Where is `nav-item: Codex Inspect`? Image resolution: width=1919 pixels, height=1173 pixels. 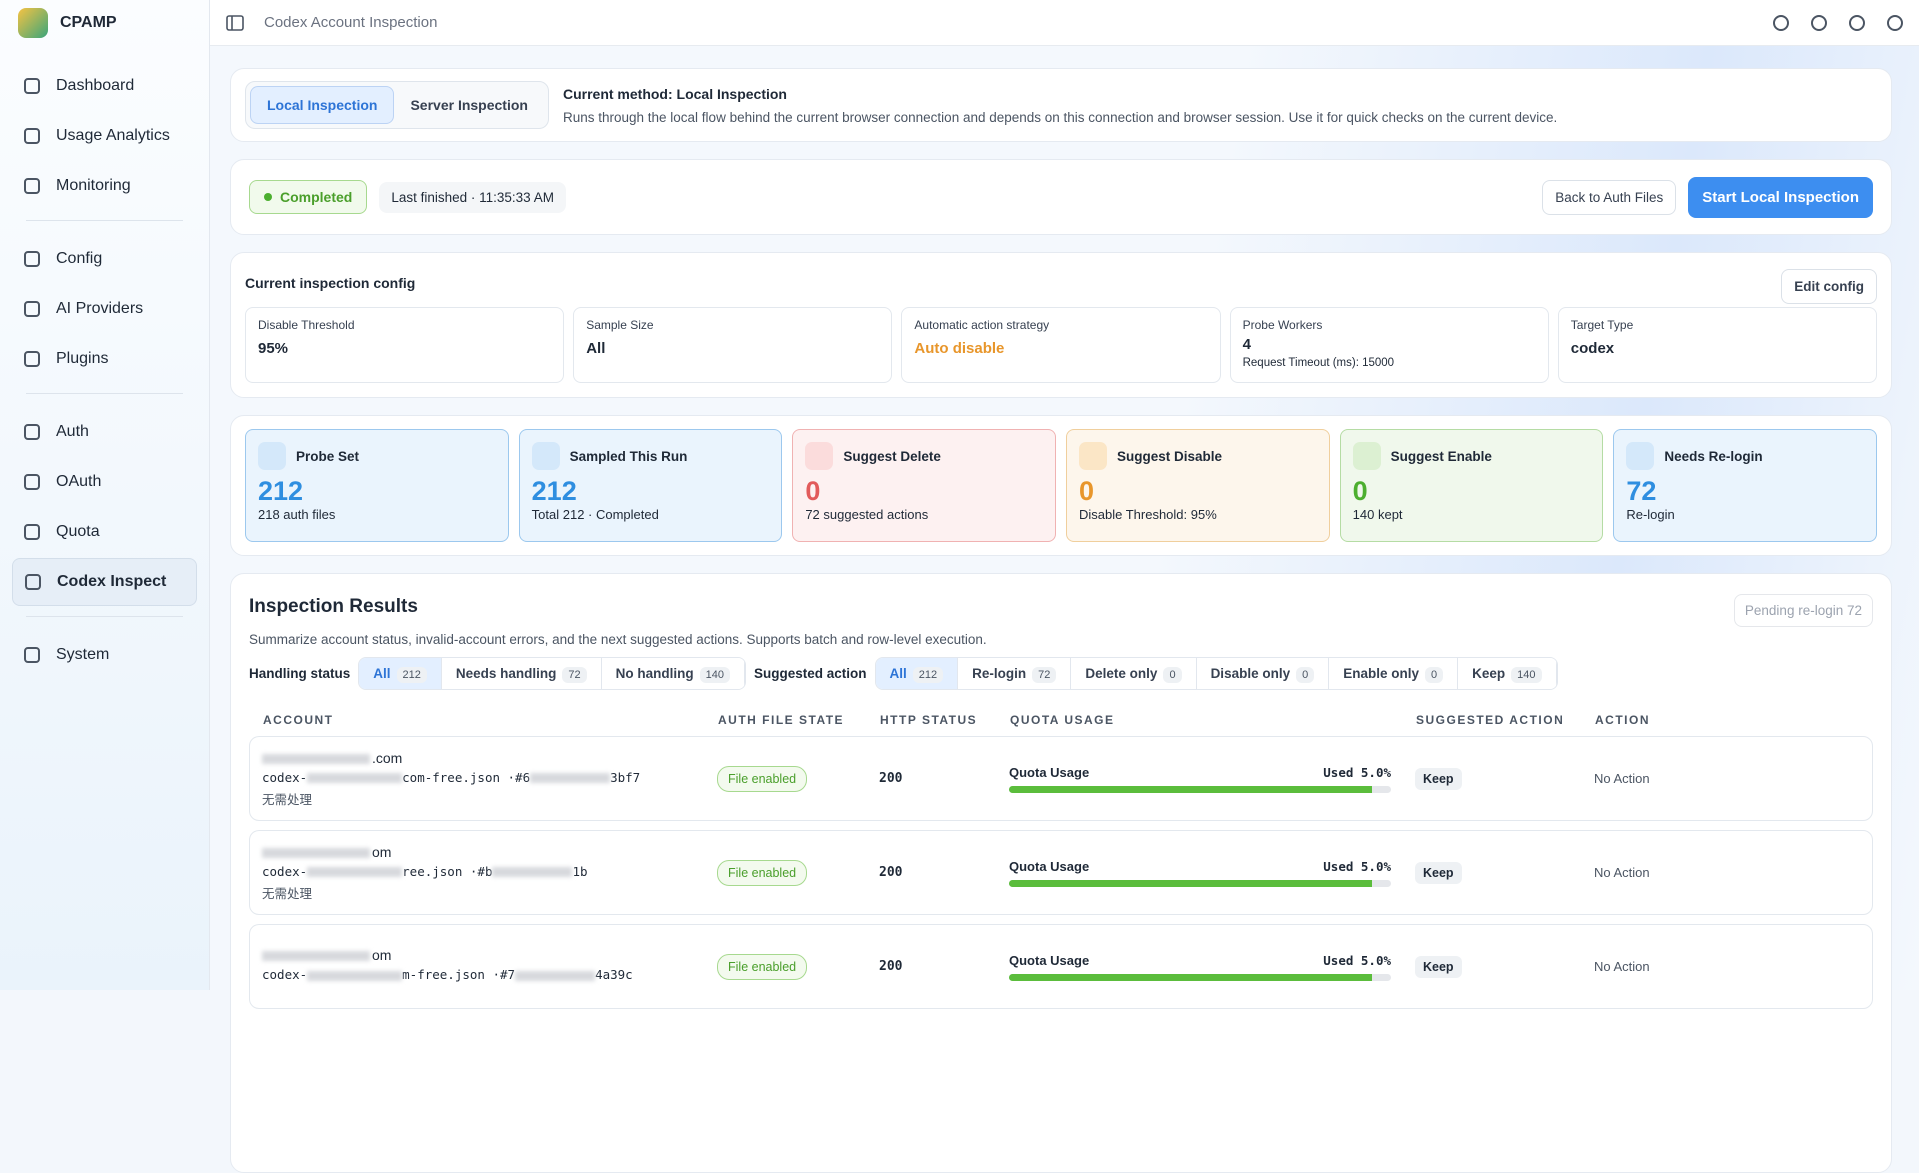 nav-item: Codex Inspect is located at coordinates (104, 582).